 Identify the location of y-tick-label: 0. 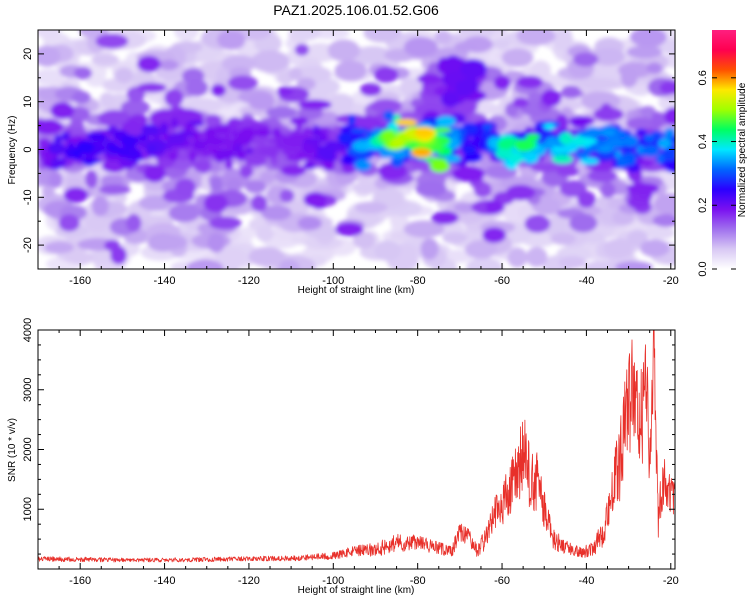
(28, 149).